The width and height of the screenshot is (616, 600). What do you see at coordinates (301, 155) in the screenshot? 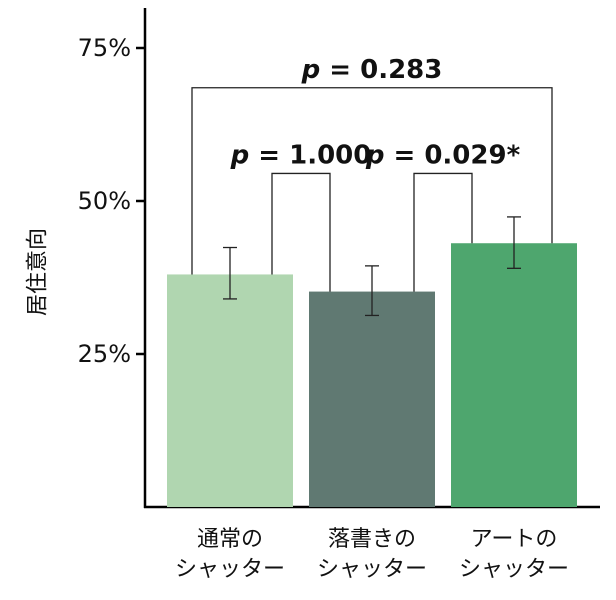
I see `p-value-label-0: p = 1.000` at bounding box center [301, 155].